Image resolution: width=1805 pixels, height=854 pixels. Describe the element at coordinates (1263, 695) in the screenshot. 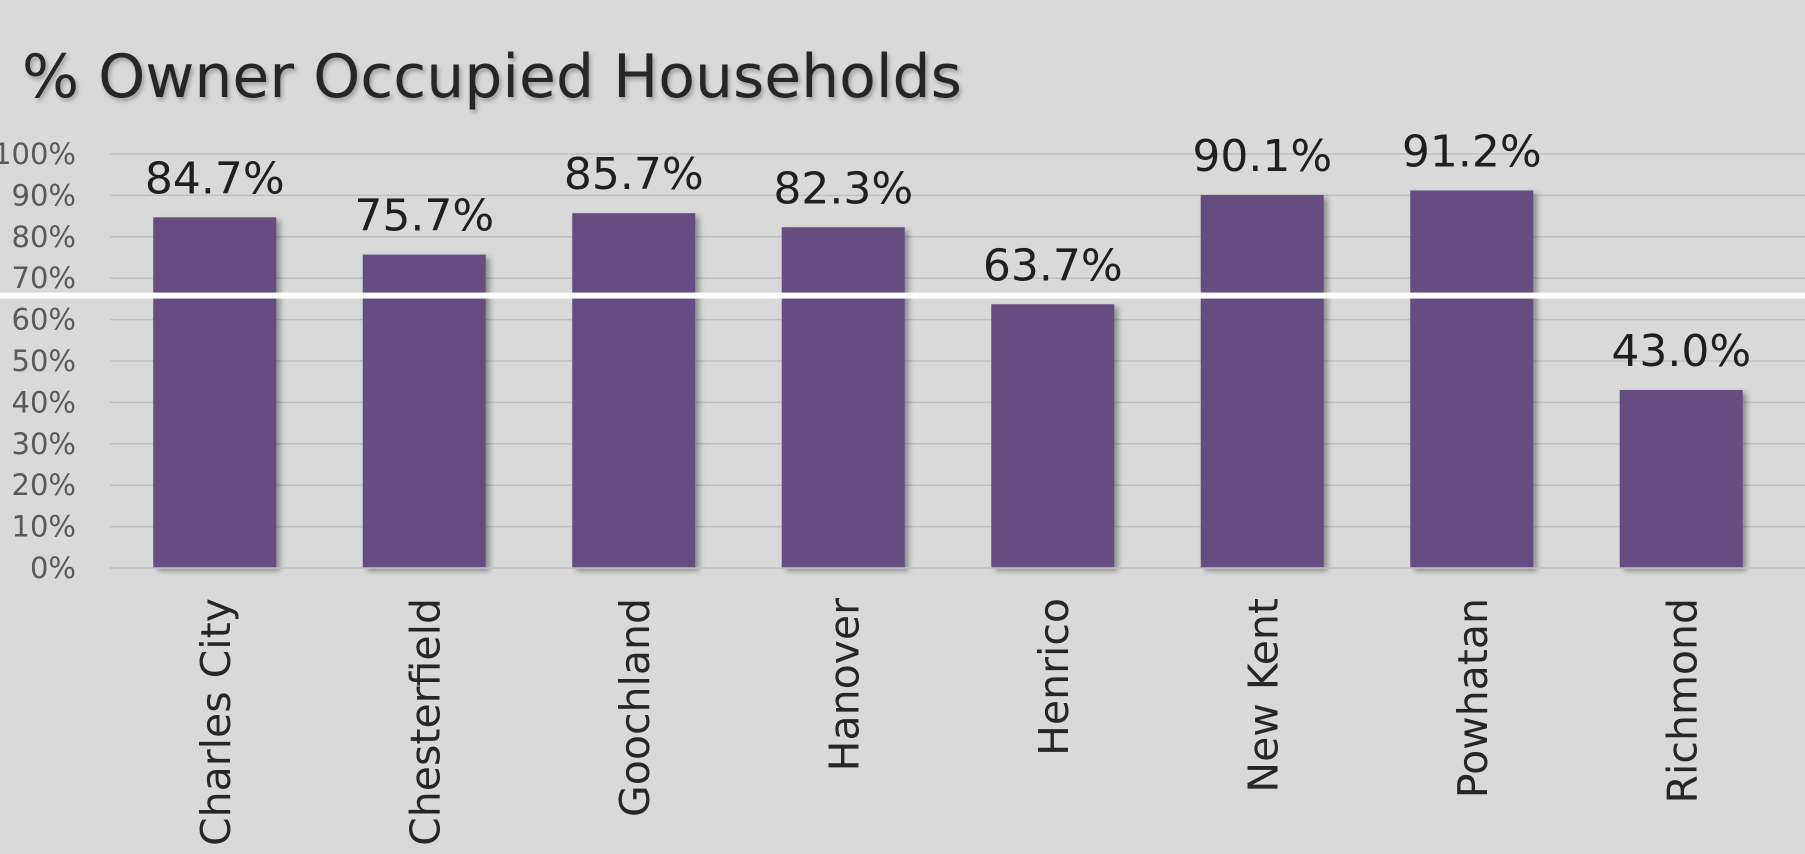

I see `category-label: New Kent` at that location.